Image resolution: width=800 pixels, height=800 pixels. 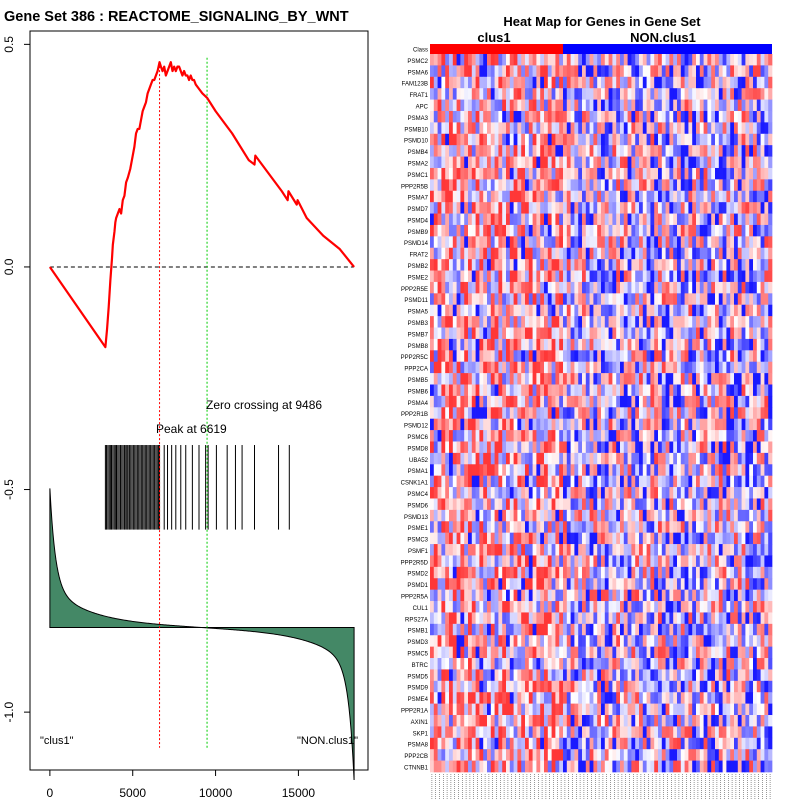 What do you see at coordinates (601, 185) in the screenshot?
I see `heatmap-row` at bounding box center [601, 185].